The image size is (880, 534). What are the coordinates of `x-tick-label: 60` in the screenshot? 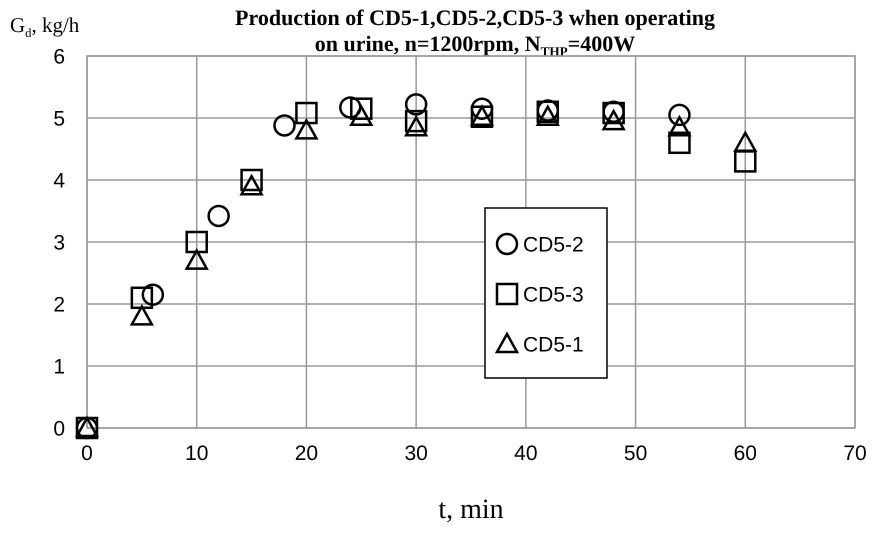 It's located at (745, 453).